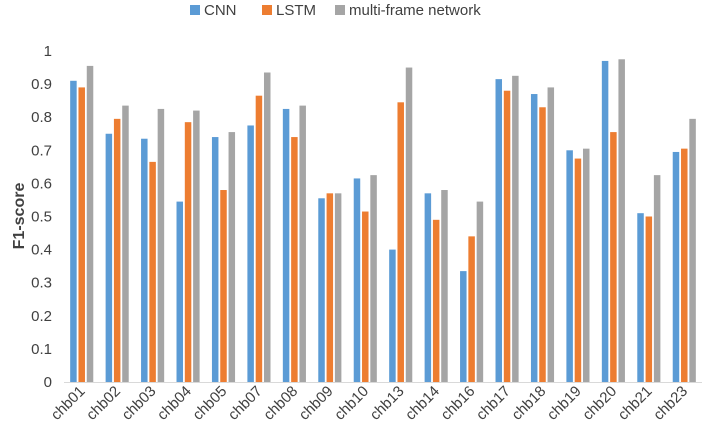 This screenshot has height=442, width=708. What do you see at coordinates (692, 250) in the screenshot?
I see `bar-multi-frame-network-chb23` at bounding box center [692, 250].